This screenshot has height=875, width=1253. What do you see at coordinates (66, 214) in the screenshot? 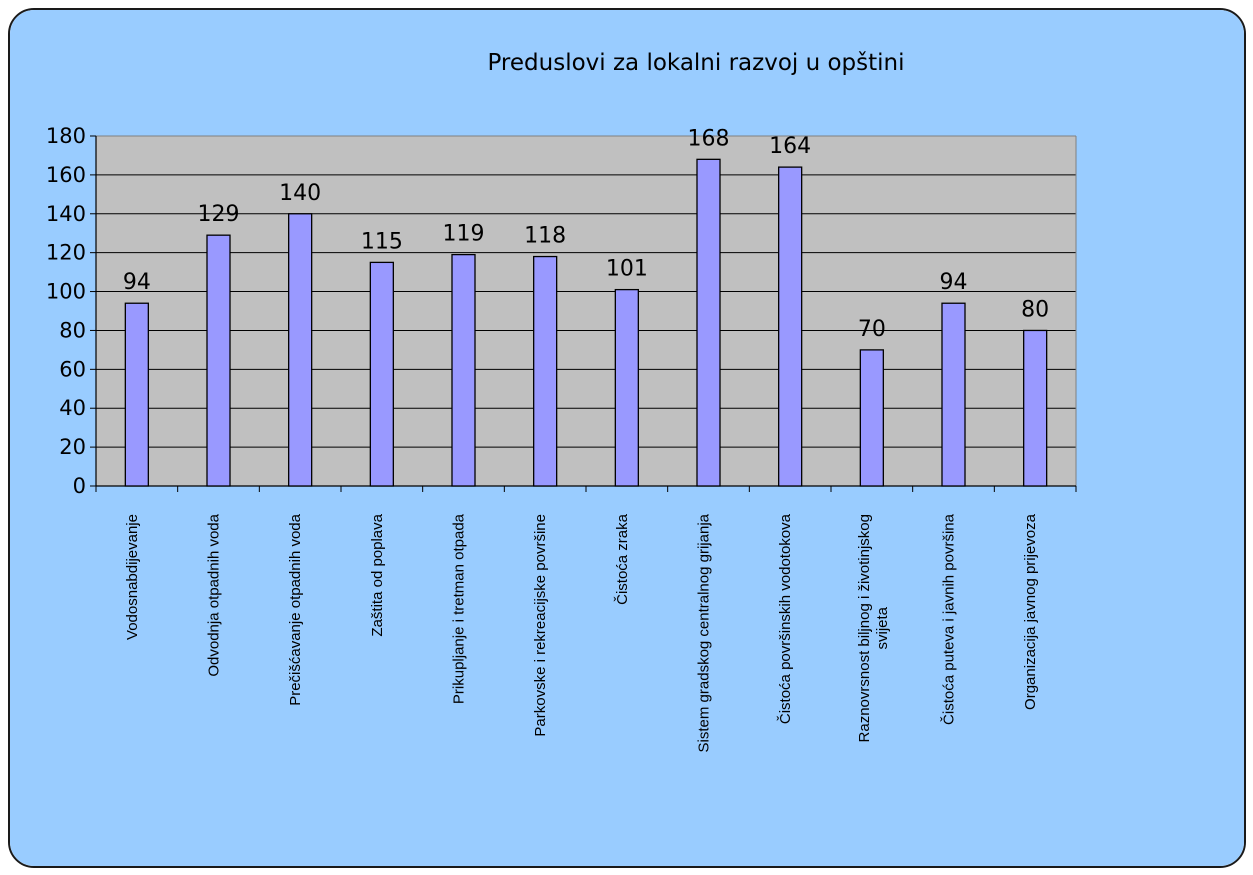
I see `y-tick-label: 140` at bounding box center [66, 214].